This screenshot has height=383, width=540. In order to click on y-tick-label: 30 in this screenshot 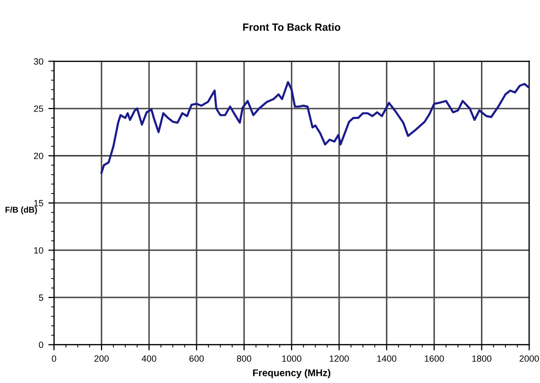, I will do `click(39, 61)`.